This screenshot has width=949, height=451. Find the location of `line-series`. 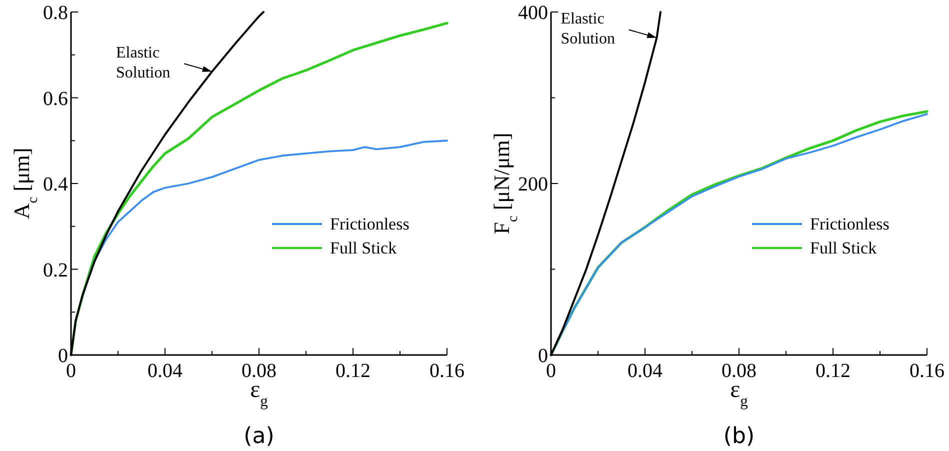

line-series is located at coordinates (265, 218).